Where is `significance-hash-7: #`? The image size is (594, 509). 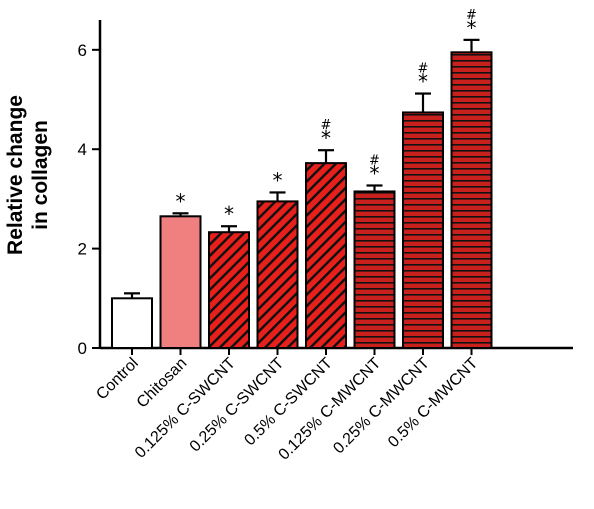 significance-hash-7: # is located at coordinates (471, 15).